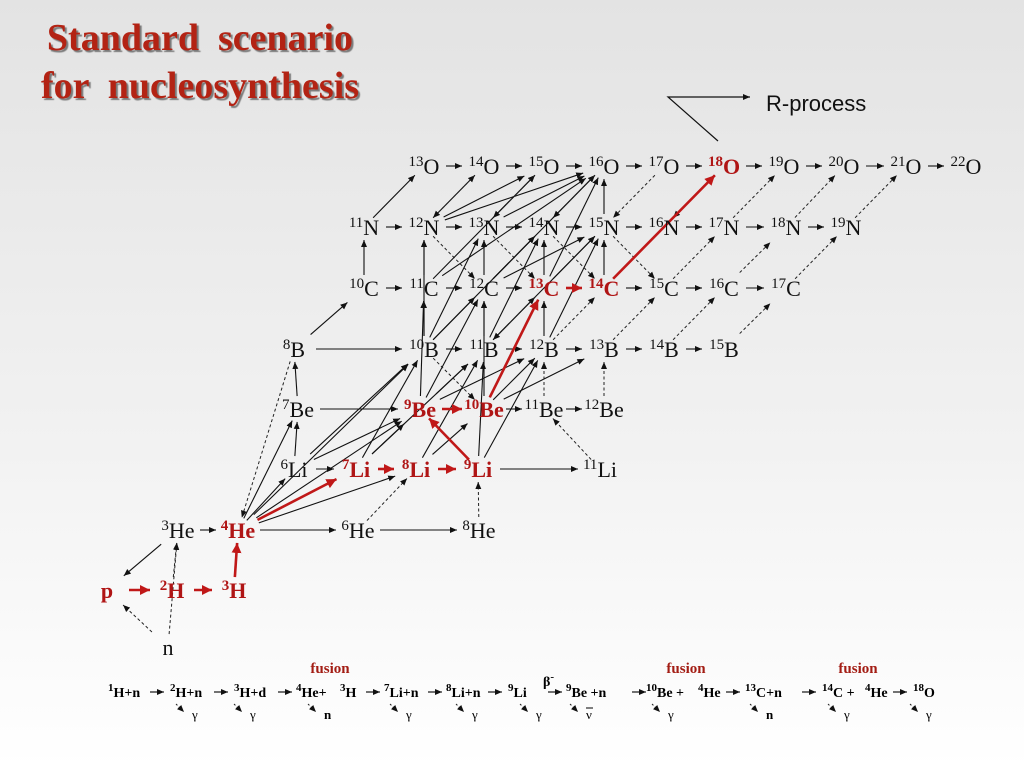 The height and width of the screenshot is (768, 1024). I want to click on title-line-2: for nucleosynthesis, so click(200, 86).